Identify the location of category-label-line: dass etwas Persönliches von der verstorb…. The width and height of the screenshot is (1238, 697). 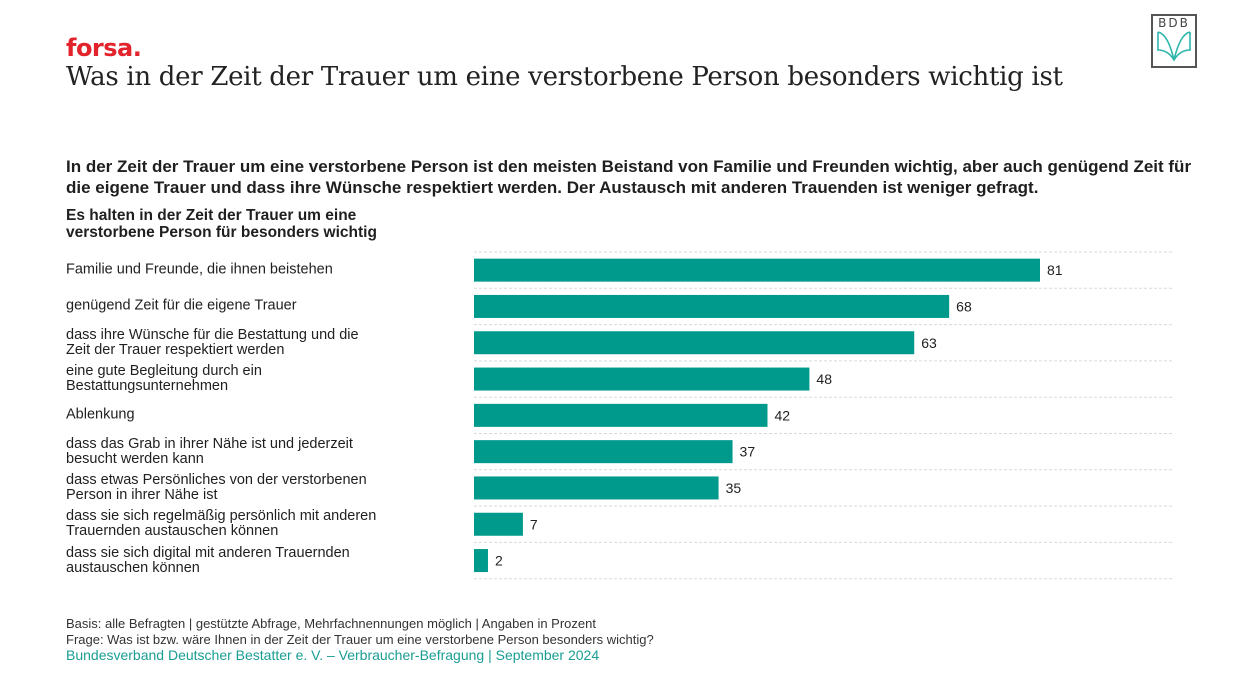
(216, 479).